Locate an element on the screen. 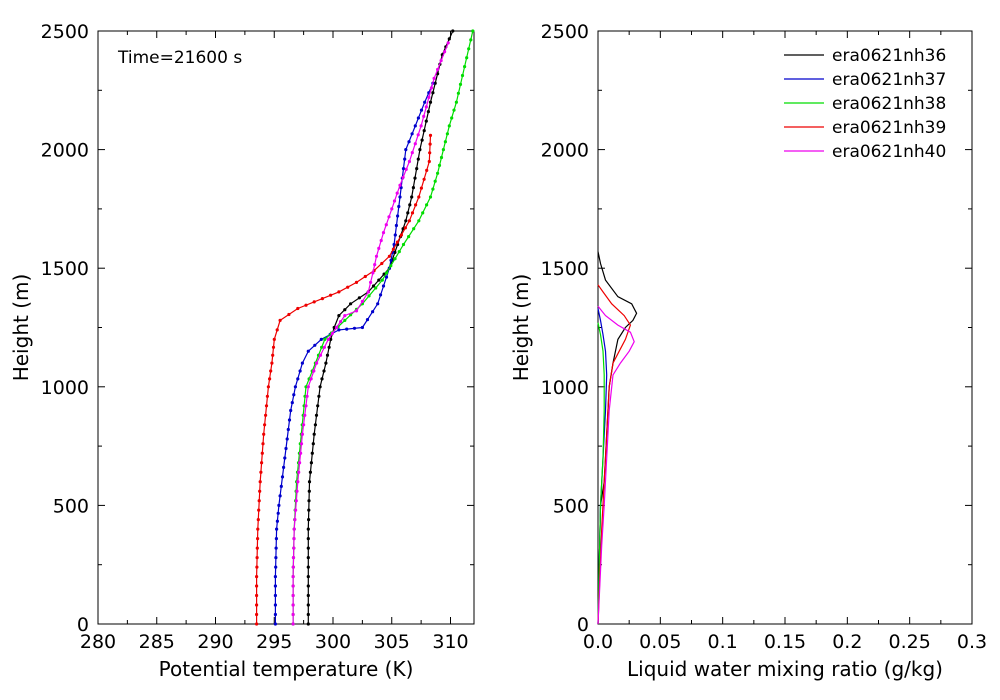 The height and width of the screenshot is (700, 1000). y-tick-label: 1000 is located at coordinates (65, 388).